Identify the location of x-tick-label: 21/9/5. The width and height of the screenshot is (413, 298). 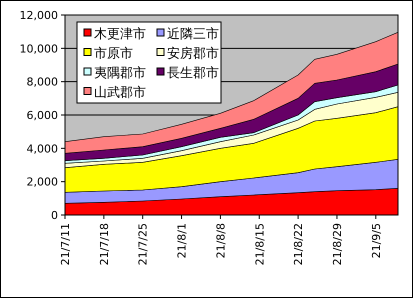
(376, 240).